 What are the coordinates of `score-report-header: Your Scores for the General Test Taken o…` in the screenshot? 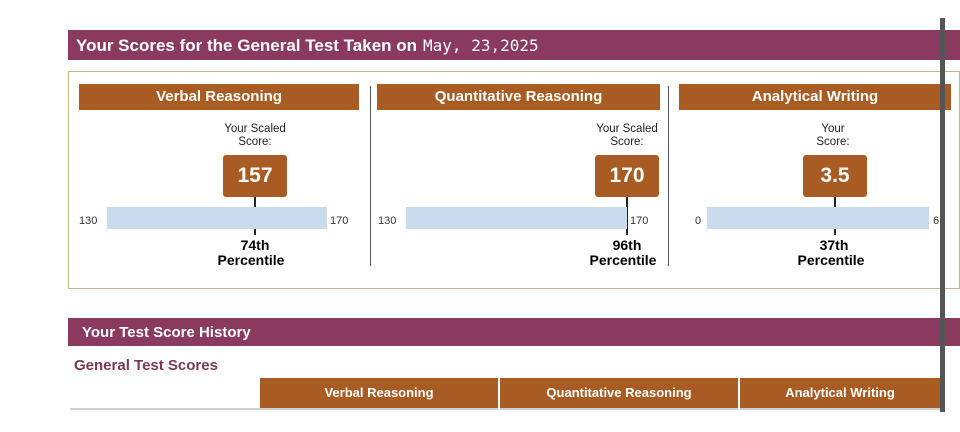 It's located at (514, 45).